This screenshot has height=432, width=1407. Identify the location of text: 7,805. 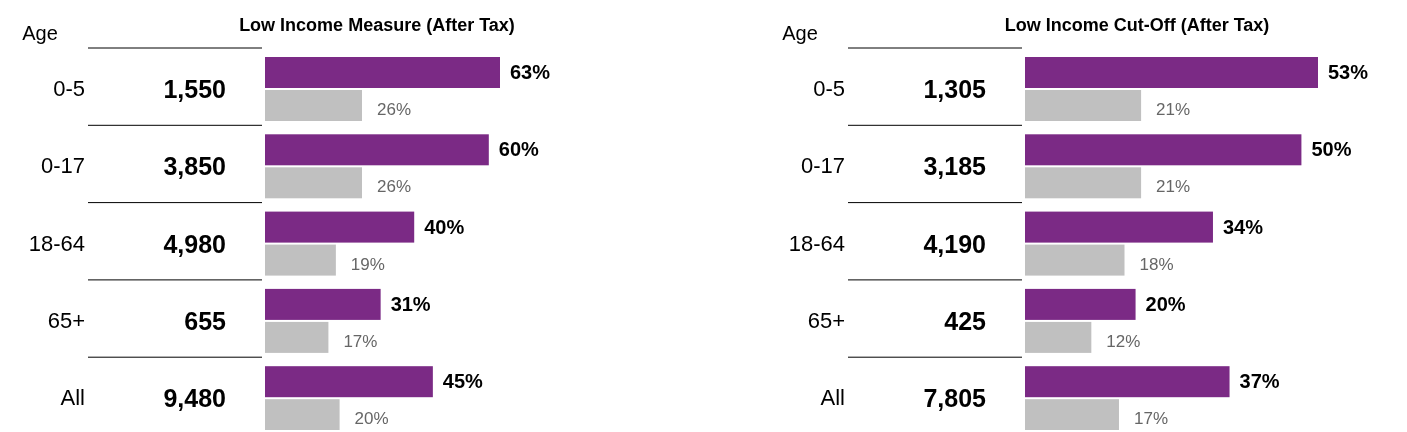
(955, 398).